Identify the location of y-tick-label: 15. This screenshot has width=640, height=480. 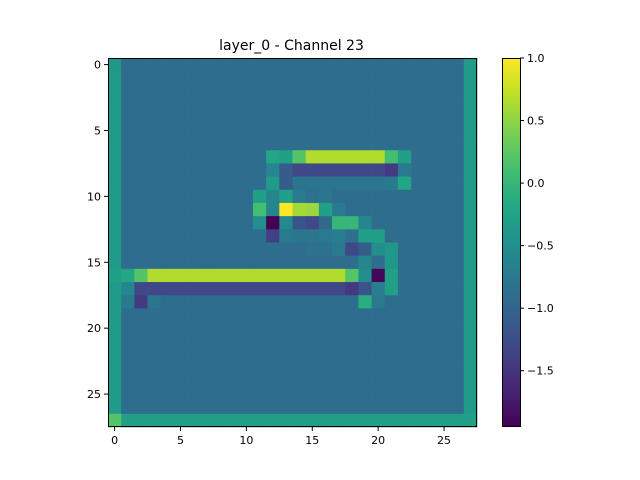
(94, 262).